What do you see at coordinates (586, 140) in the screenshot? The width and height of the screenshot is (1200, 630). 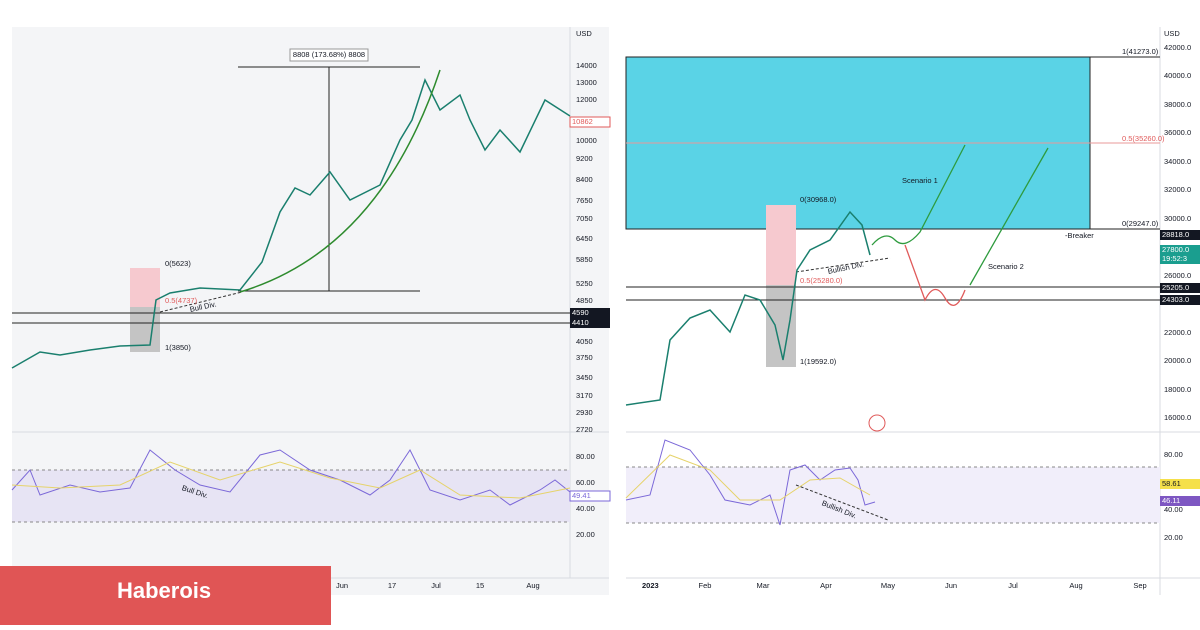 I see `y-tick-label: 10000` at bounding box center [586, 140].